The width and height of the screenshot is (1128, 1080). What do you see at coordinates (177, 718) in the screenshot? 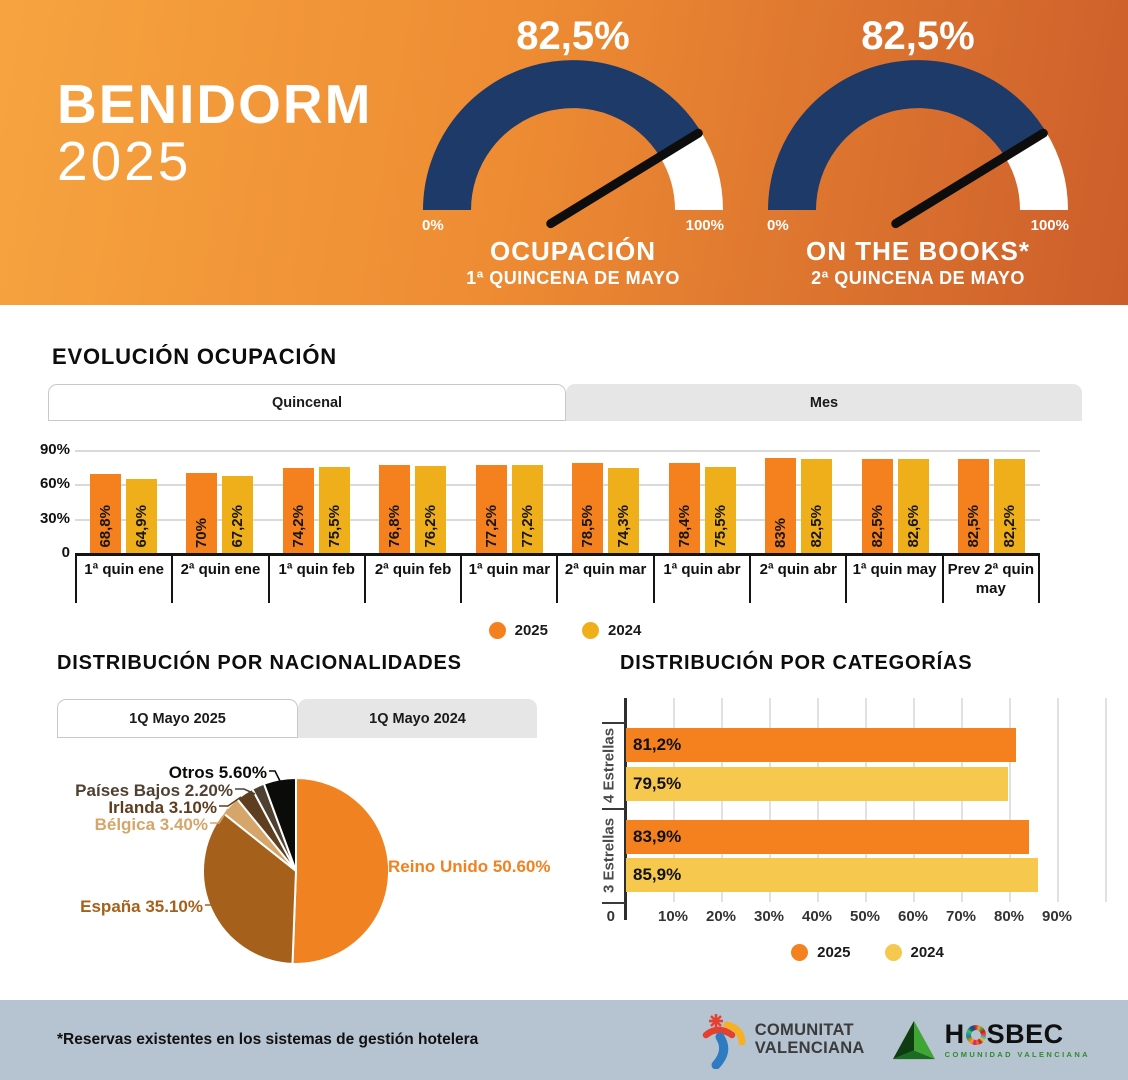
I see `tab-1q-mayo-2025: 1Q Mayo 2025` at bounding box center [177, 718].